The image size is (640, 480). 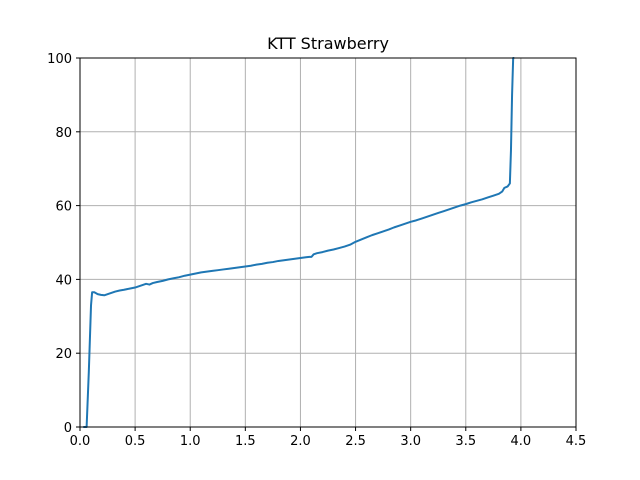 What do you see at coordinates (521, 441) in the screenshot?
I see `x-tick-label: 4.0` at bounding box center [521, 441].